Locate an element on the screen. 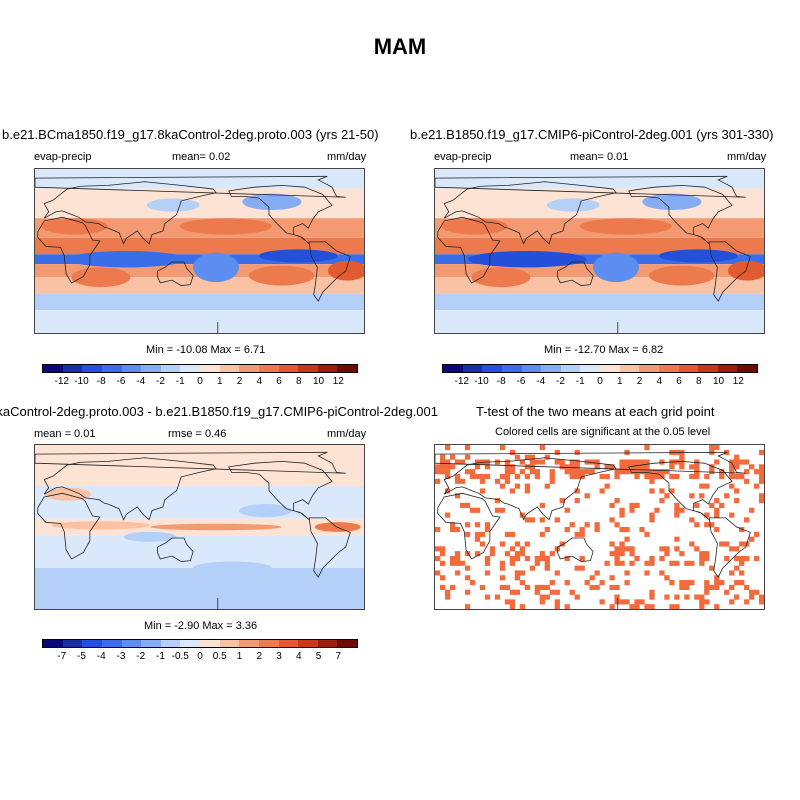 The height and width of the screenshot is (800, 800). colorbar-tick-label: -1 is located at coordinates (160, 656).